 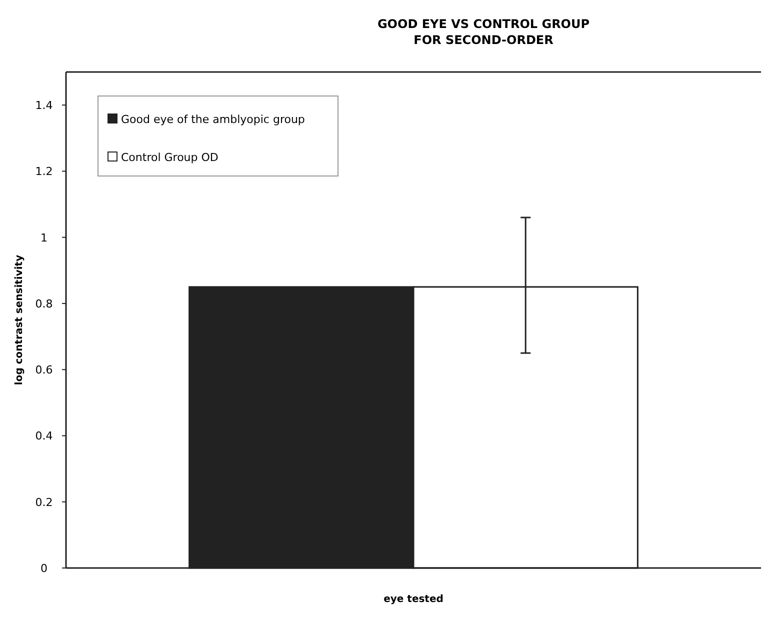 What do you see at coordinates (44, 171) in the screenshot?
I see `y-tick-label: 1.2` at bounding box center [44, 171].